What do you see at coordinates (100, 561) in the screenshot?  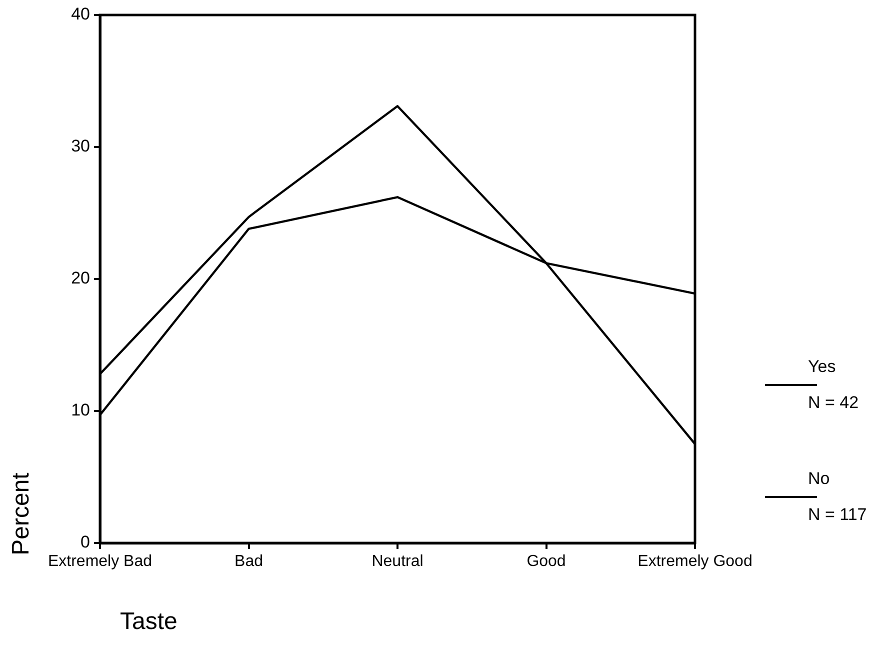 I see `x-tick-label: Extremely Bad` at bounding box center [100, 561].